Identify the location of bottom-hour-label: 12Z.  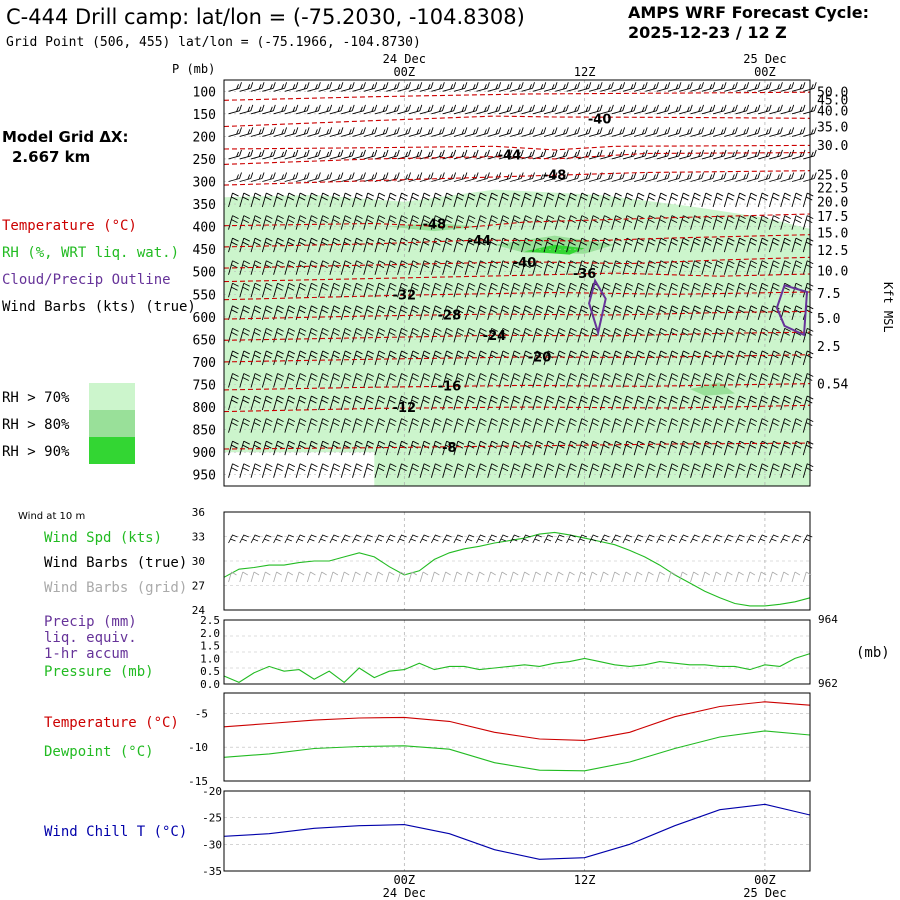
(585, 880).